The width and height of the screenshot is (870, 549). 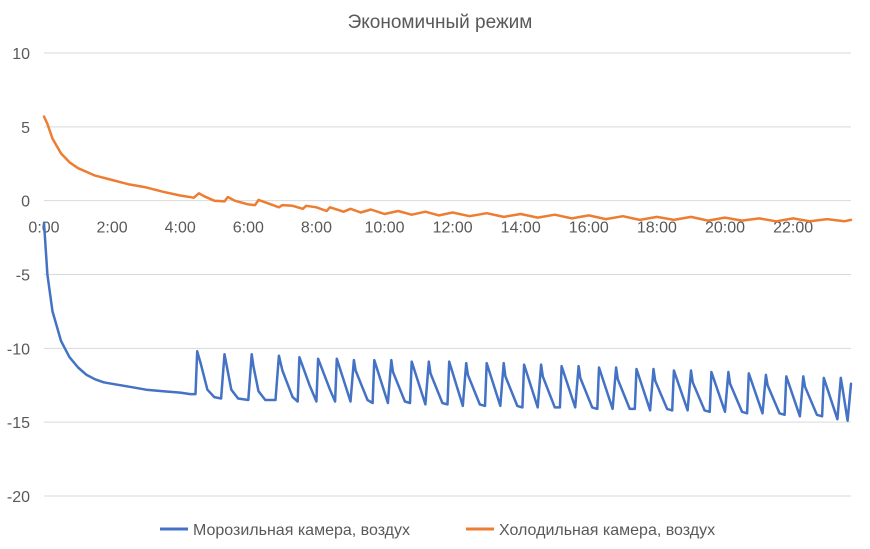 I want to click on y-tick-label: -5, so click(x=23, y=276).